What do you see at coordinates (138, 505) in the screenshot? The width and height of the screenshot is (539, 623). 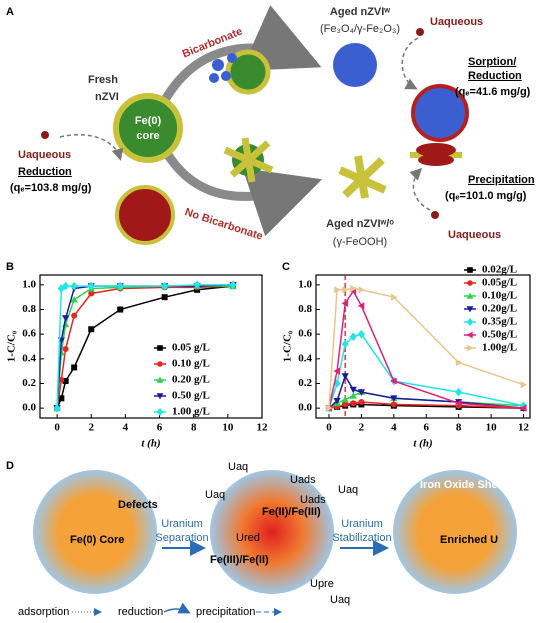 I see `label: Defects` at bounding box center [138, 505].